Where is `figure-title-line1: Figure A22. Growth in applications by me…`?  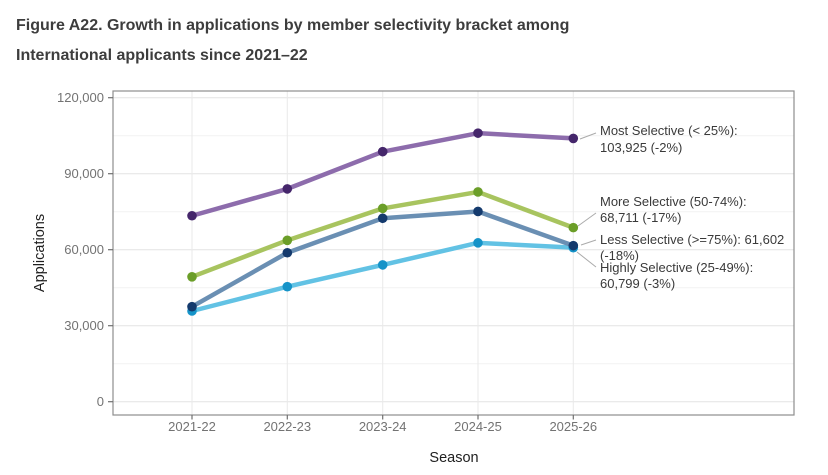 figure-title-line1: Figure A22. Growth in applications by me… is located at coordinates (293, 25).